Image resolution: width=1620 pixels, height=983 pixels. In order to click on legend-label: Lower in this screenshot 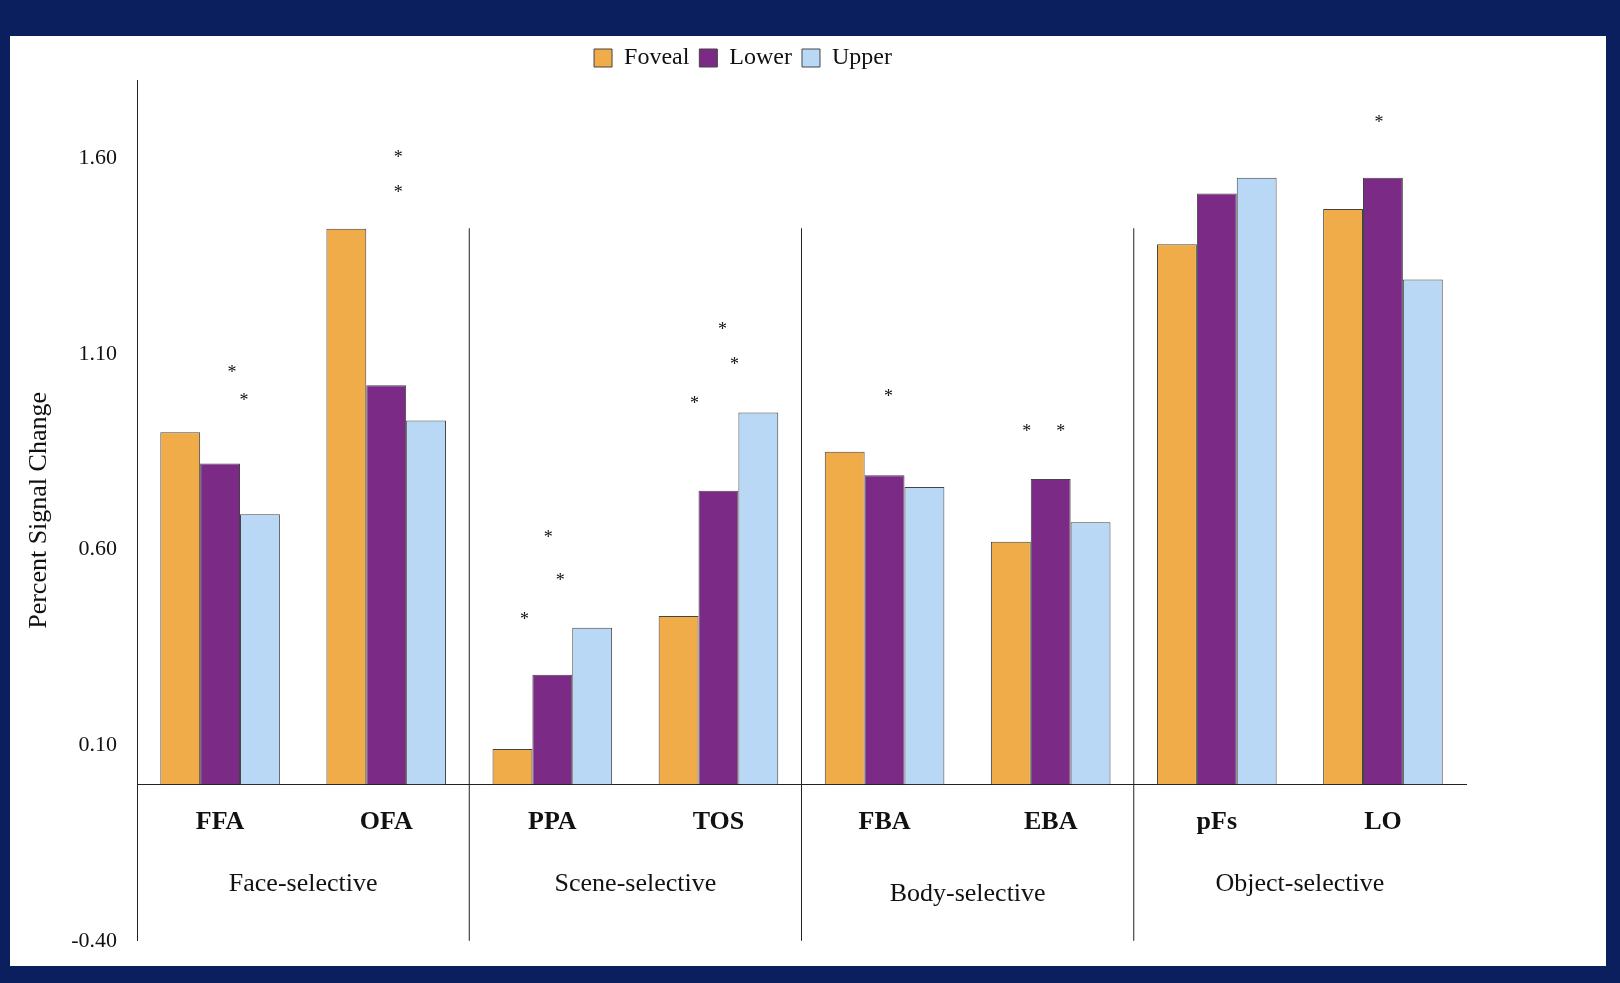, I will do `click(760, 56)`.